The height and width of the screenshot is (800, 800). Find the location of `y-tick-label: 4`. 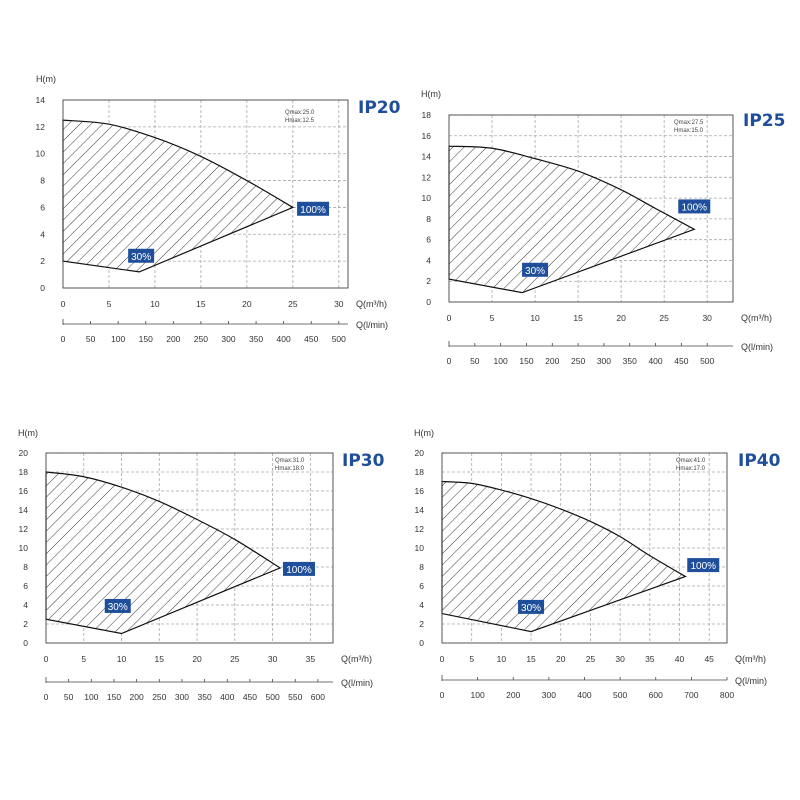

y-tick-label: 4 is located at coordinates (428, 260).